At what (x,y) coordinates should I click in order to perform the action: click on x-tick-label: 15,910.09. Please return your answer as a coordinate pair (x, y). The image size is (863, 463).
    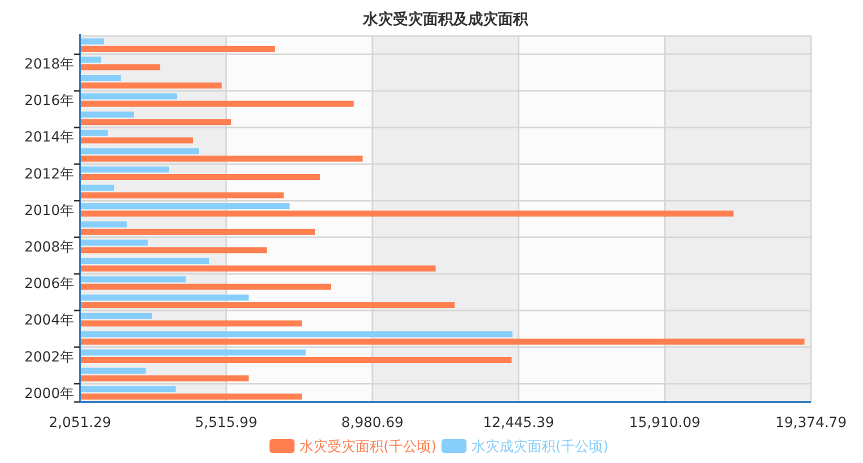
    Looking at the image, I should click on (664, 423).